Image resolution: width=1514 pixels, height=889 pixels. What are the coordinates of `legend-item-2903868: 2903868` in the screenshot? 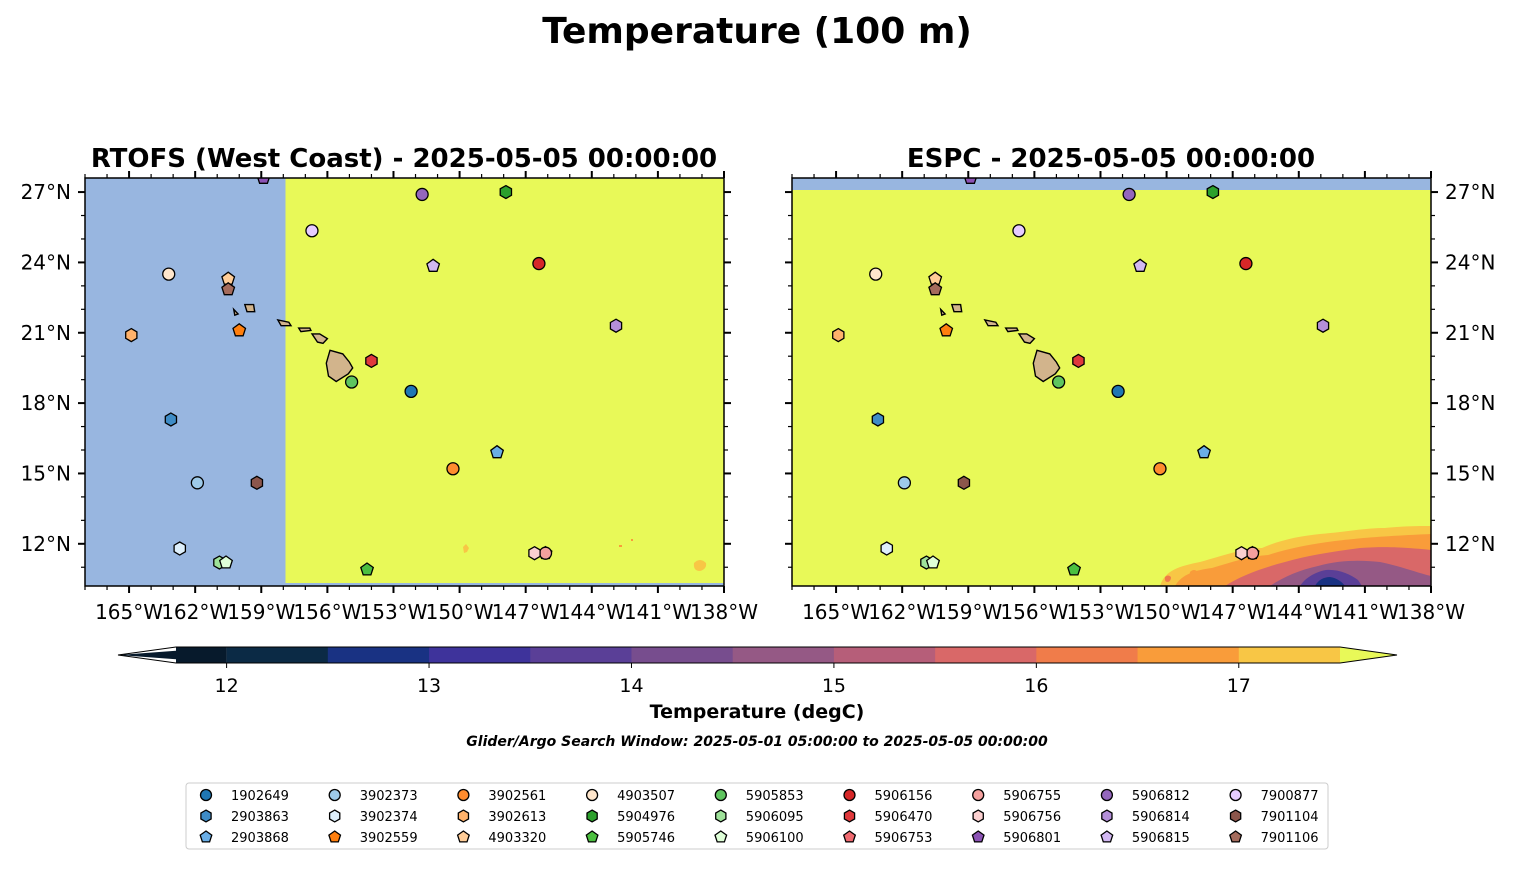 It's located at (244, 838).